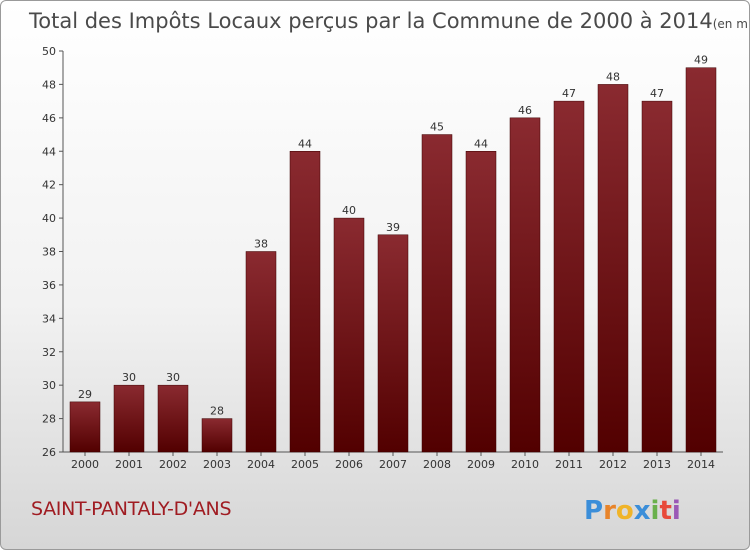 The width and height of the screenshot is (750, 550). I want to click on x-tick-label-2000: 2000, so click(85, 464).